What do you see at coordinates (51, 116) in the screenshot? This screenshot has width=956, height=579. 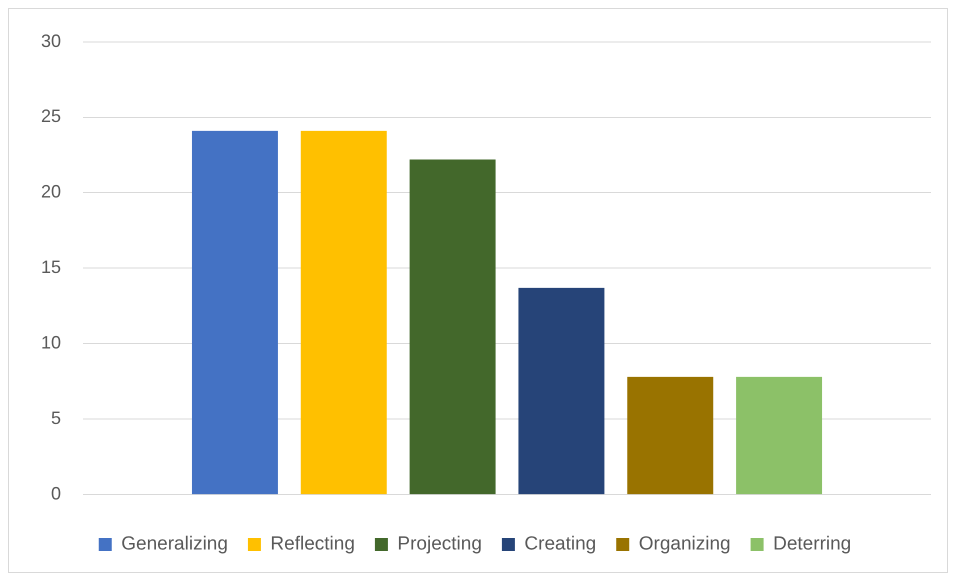 I see `y-tick-label: 25` at bounding box center [51, 116].